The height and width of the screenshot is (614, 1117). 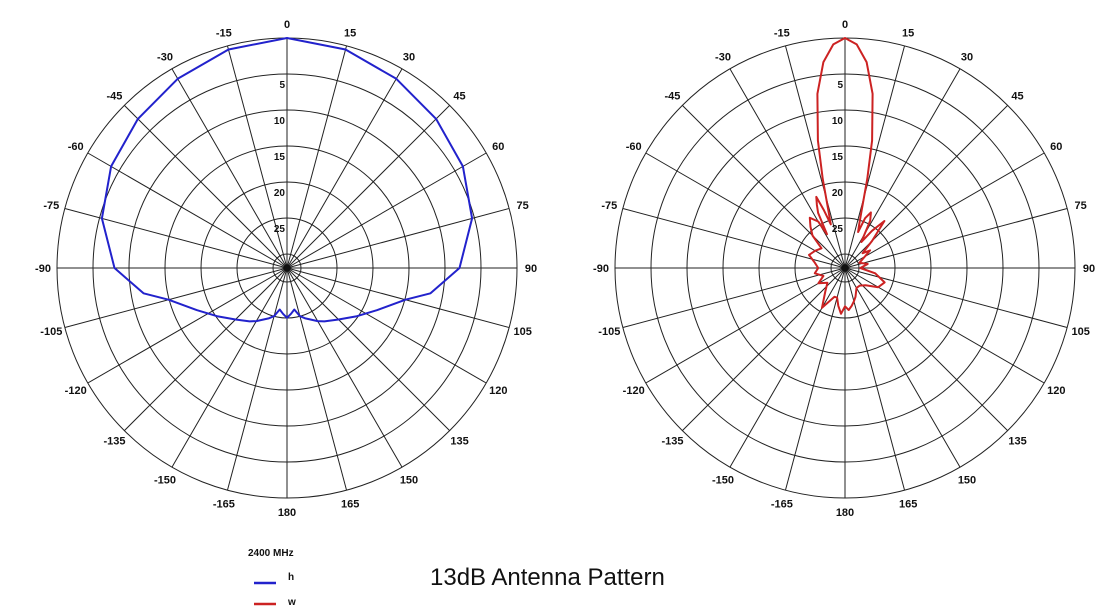 I want to click on legend: 2400 MHz h w, so click(x=272, y=578).